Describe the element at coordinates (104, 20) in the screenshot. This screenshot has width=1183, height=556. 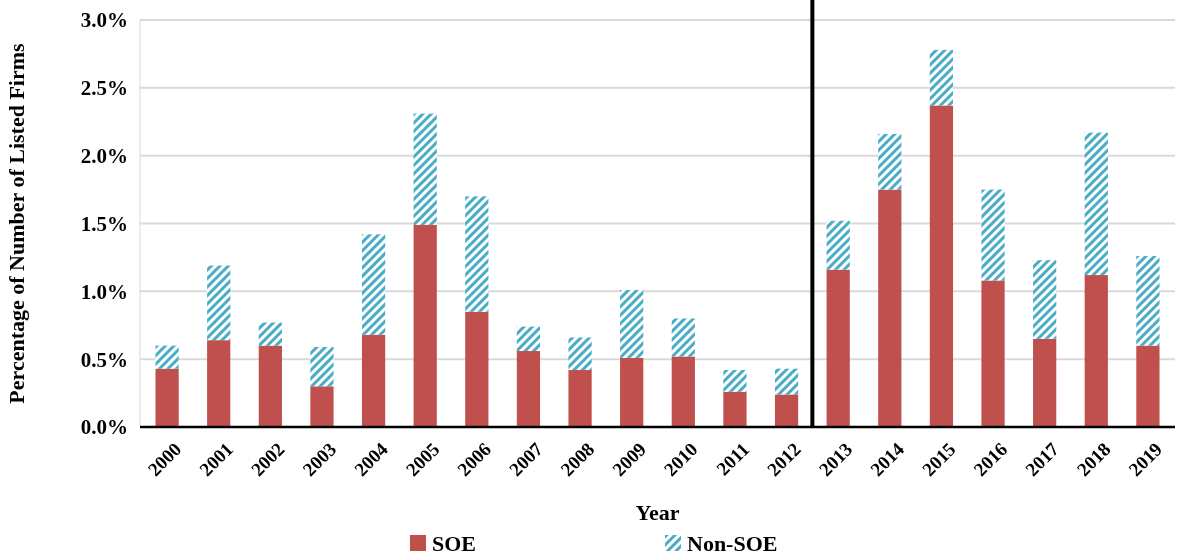
I see `y-tick-label: 3.0%` at that location.